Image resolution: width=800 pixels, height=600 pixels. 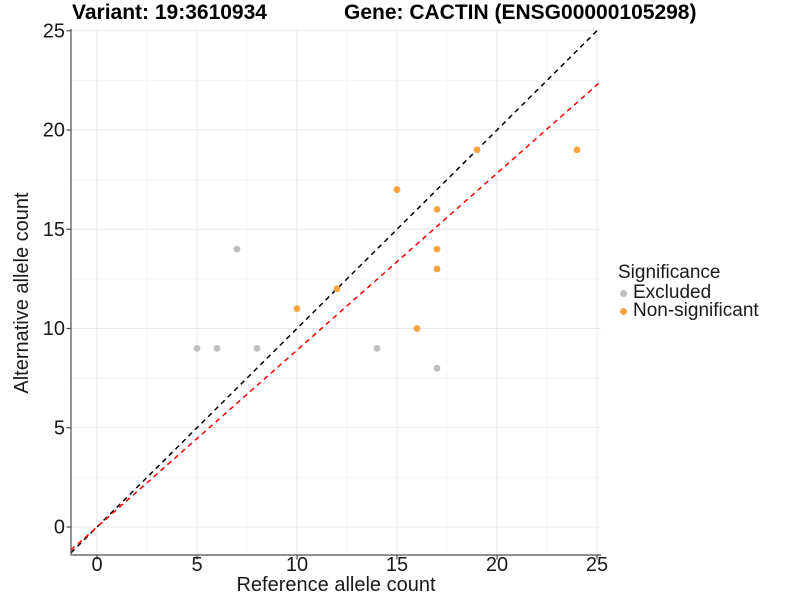 What do you see at coordinates (297, 565) in the screenshot?
I see `x-tick-label: 10` at bounding box center [297, 565].